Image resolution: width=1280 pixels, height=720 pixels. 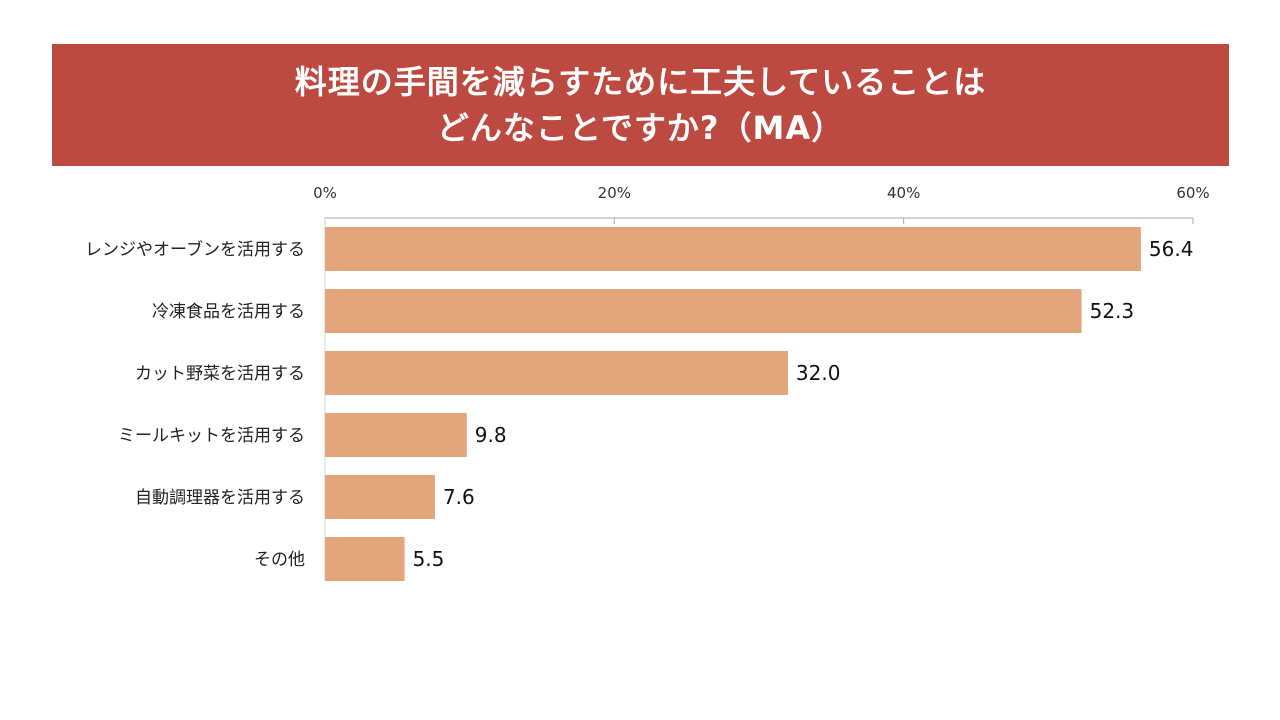 What do you see at coordinates (220, 374) in the screenshot?
I see `category-label: カット野菜を活用する` at bounding box center [220, 374].